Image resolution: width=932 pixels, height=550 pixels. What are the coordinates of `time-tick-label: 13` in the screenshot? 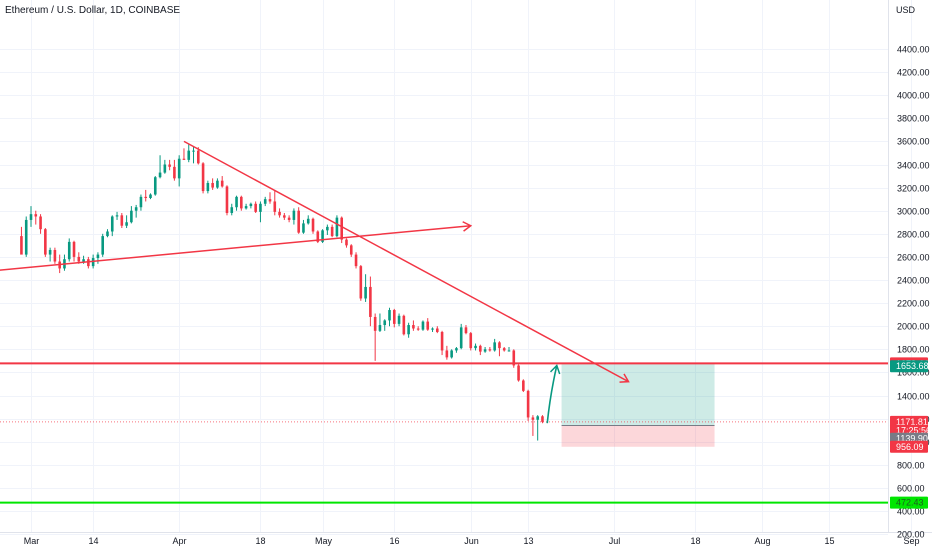 It's located at (528, 541).